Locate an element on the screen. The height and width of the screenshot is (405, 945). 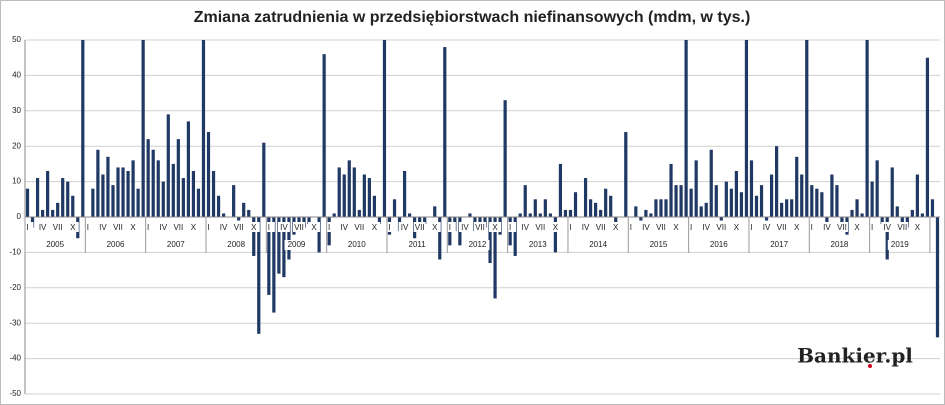
y-tick-label: -10 is located at coordinates (15, 252).